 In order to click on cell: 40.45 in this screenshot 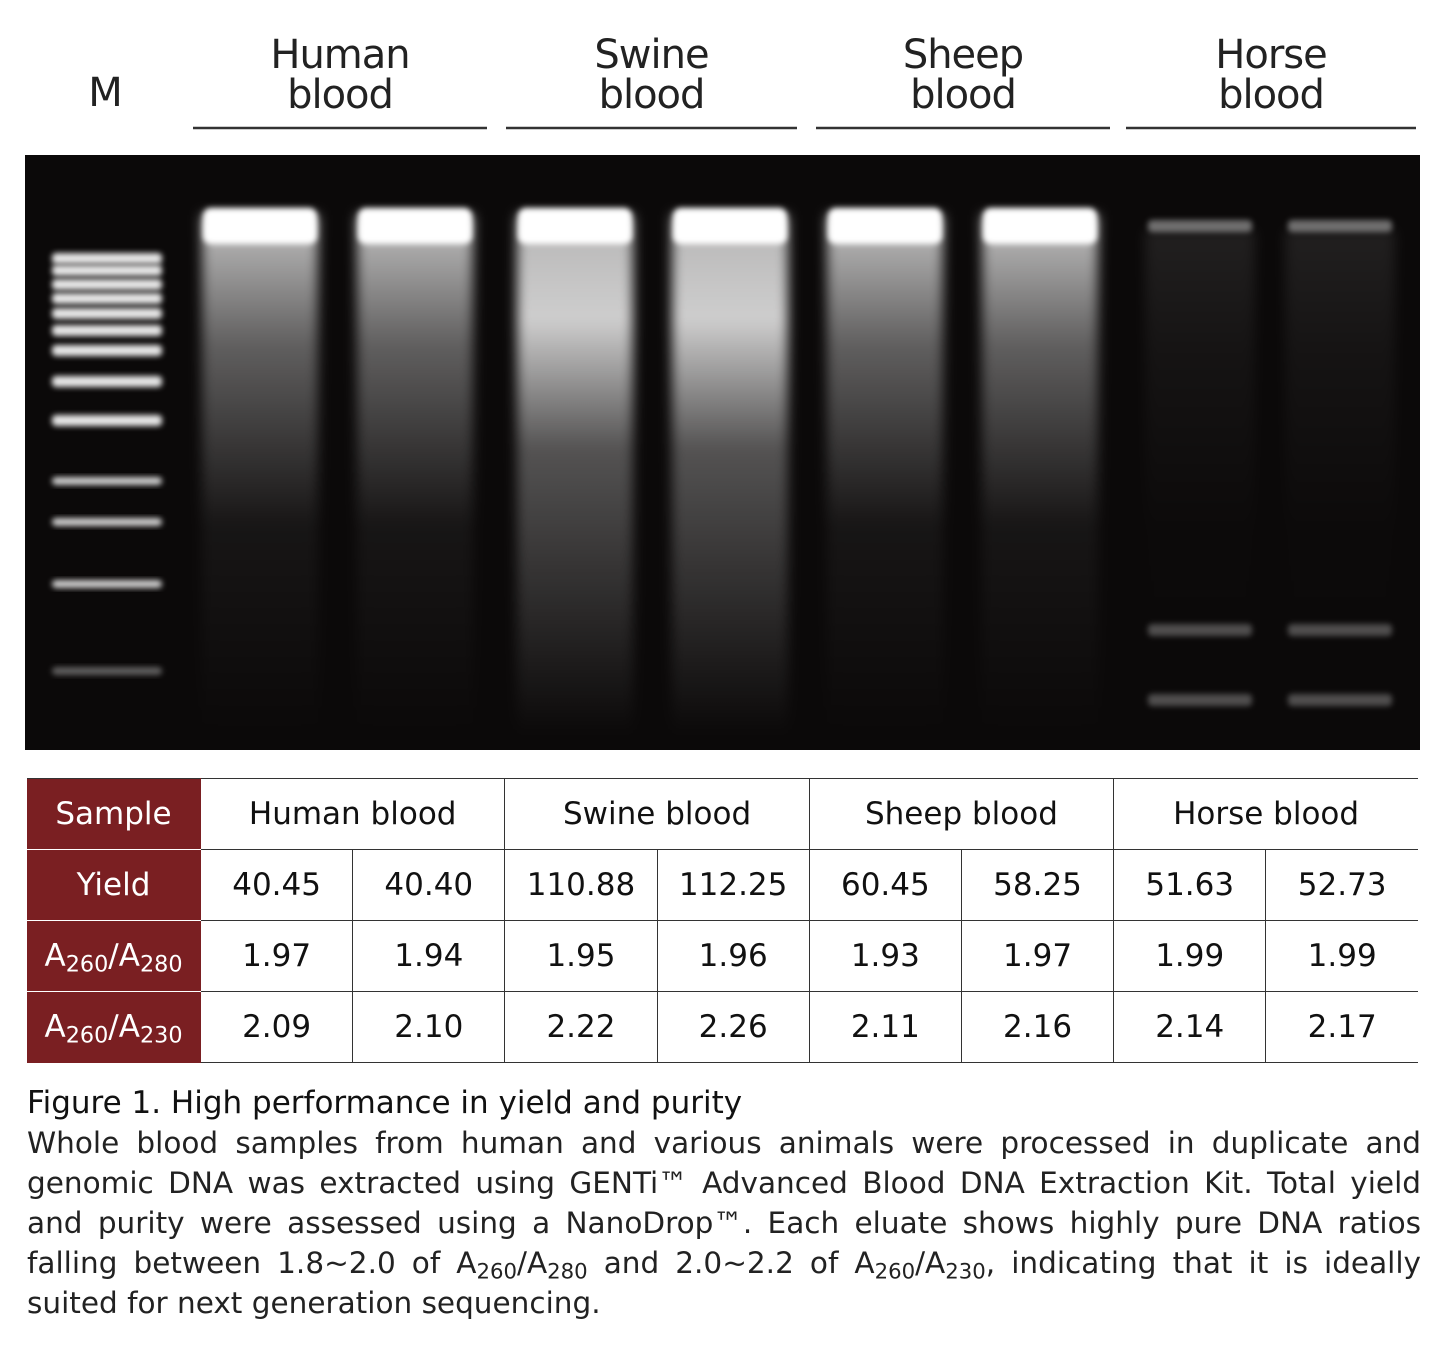, I will do `click(276, 885)`.